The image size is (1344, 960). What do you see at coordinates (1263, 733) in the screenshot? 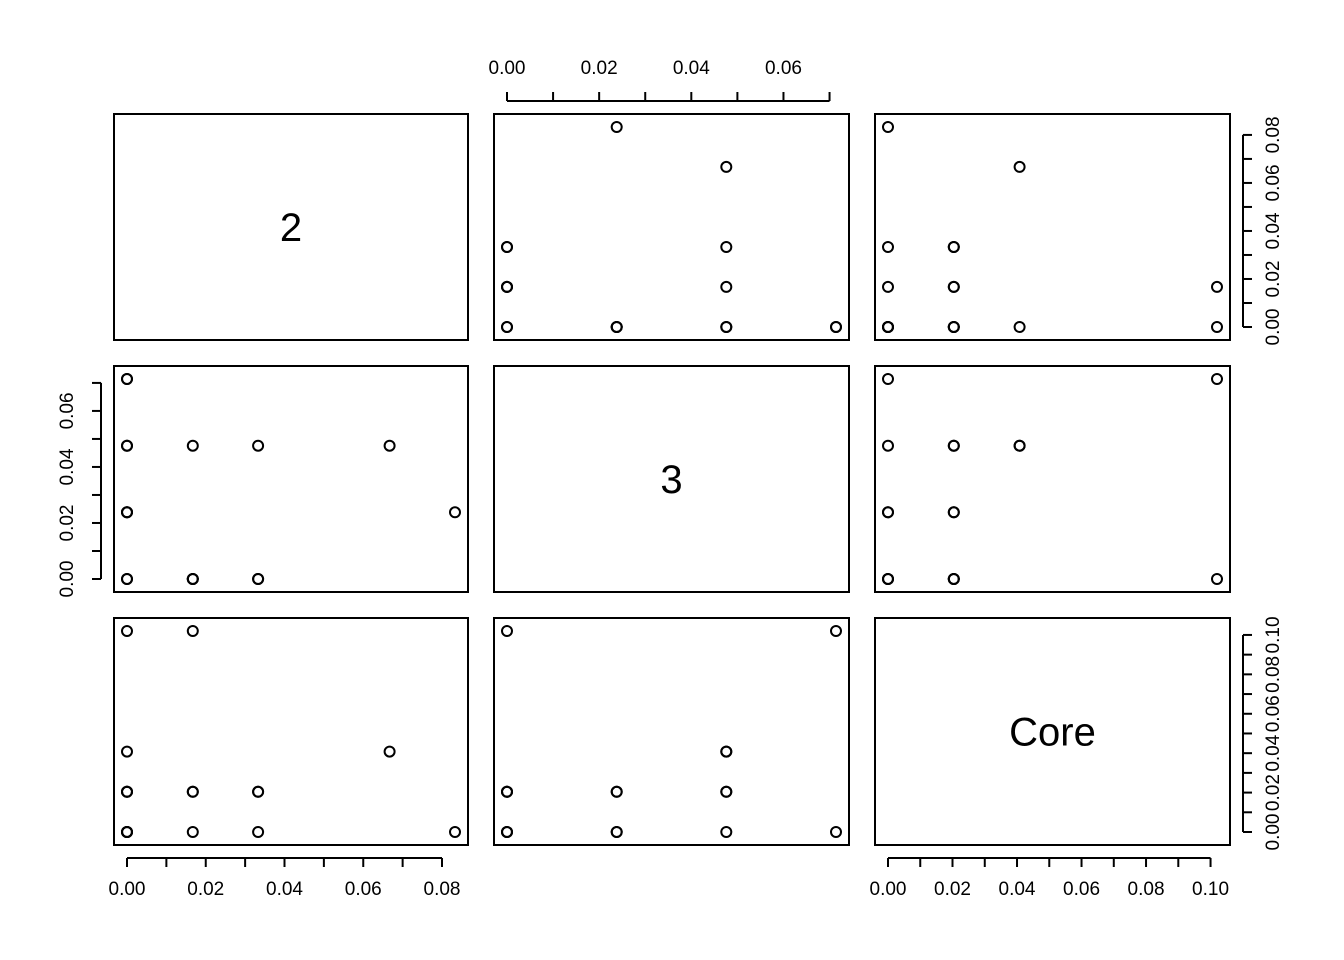
I see `right-axis-Core: 0.00 0.02 0.040.060.08 0.10` at bounding box center [1263, 733].